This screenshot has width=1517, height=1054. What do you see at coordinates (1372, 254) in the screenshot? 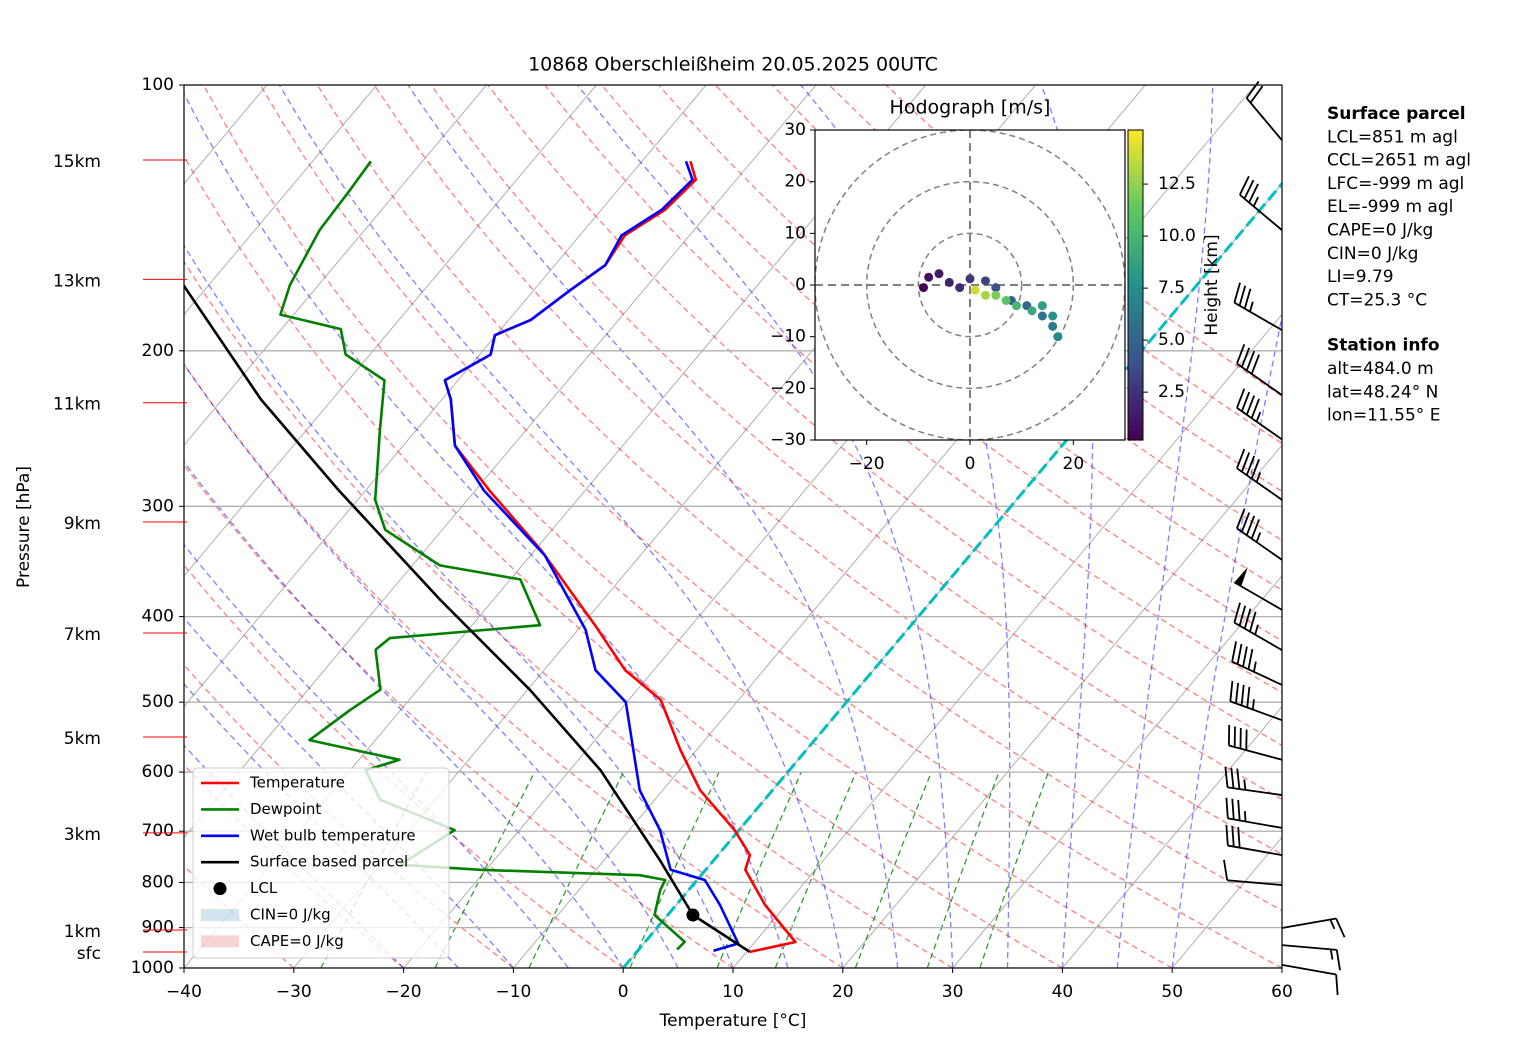
I see `info-line: CIN=0 J/kg` at bounding box center [1372, 254].